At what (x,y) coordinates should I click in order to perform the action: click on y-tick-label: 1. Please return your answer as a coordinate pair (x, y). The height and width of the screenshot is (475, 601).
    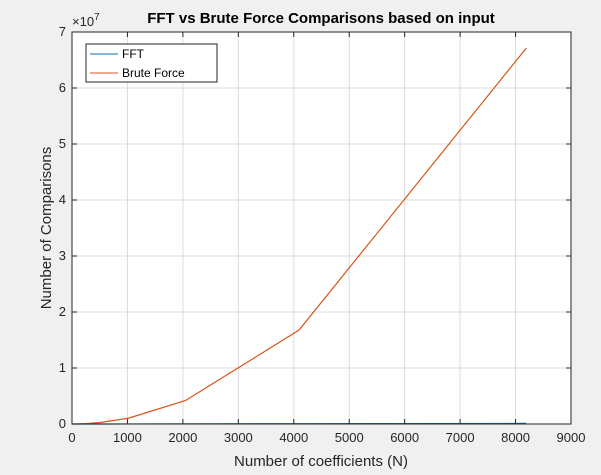
    Looking at the image, I should click on (62, 367).